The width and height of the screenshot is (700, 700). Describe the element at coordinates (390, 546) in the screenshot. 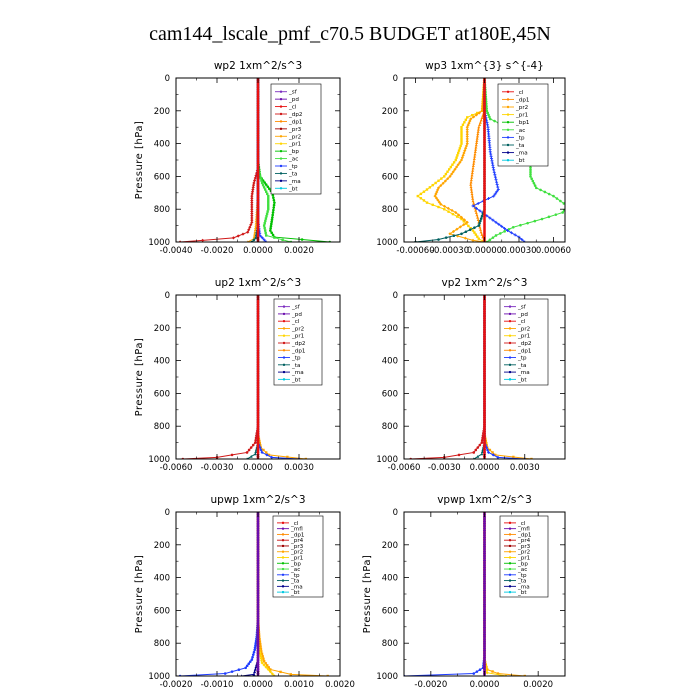

I see `y-tick-label: 200` at that location.